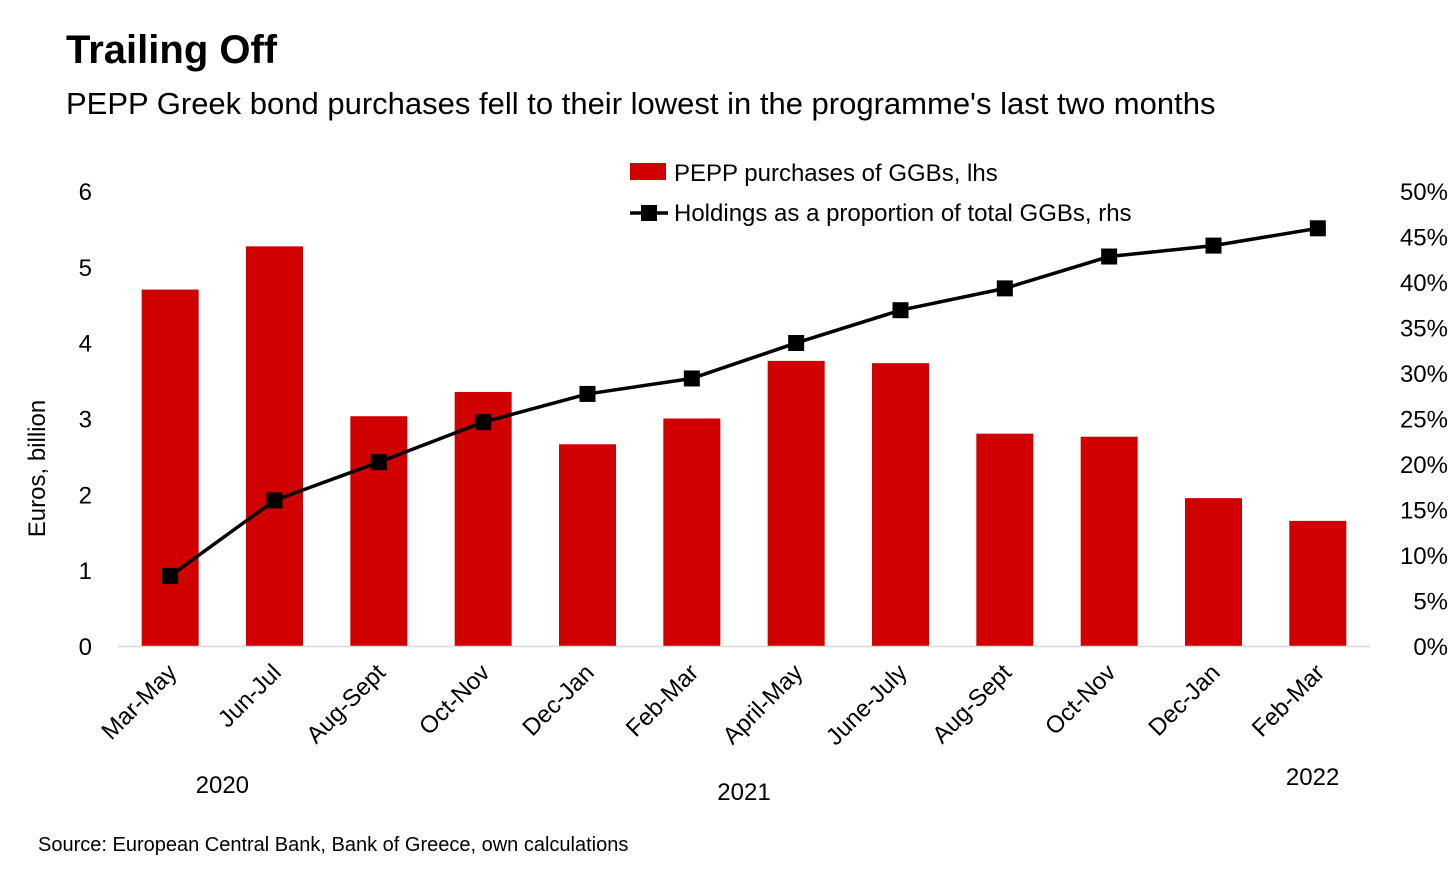  I want to click on y-left-tick-label: 3, so click(85, 420).